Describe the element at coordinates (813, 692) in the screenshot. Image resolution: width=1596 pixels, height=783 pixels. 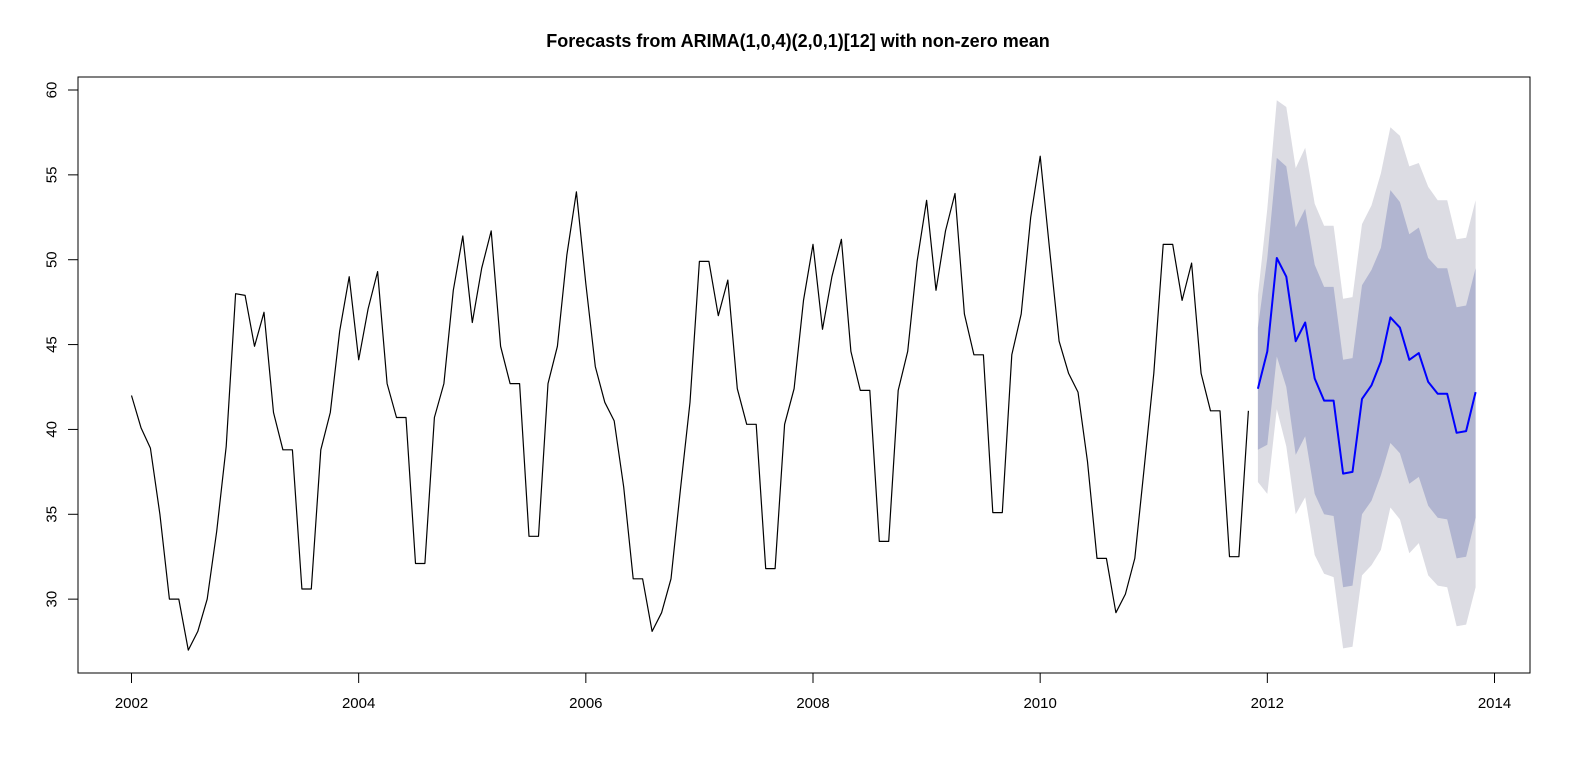
I see `x-axis: 2002 2004 2006 2008 2010 2012 2014` at that location.